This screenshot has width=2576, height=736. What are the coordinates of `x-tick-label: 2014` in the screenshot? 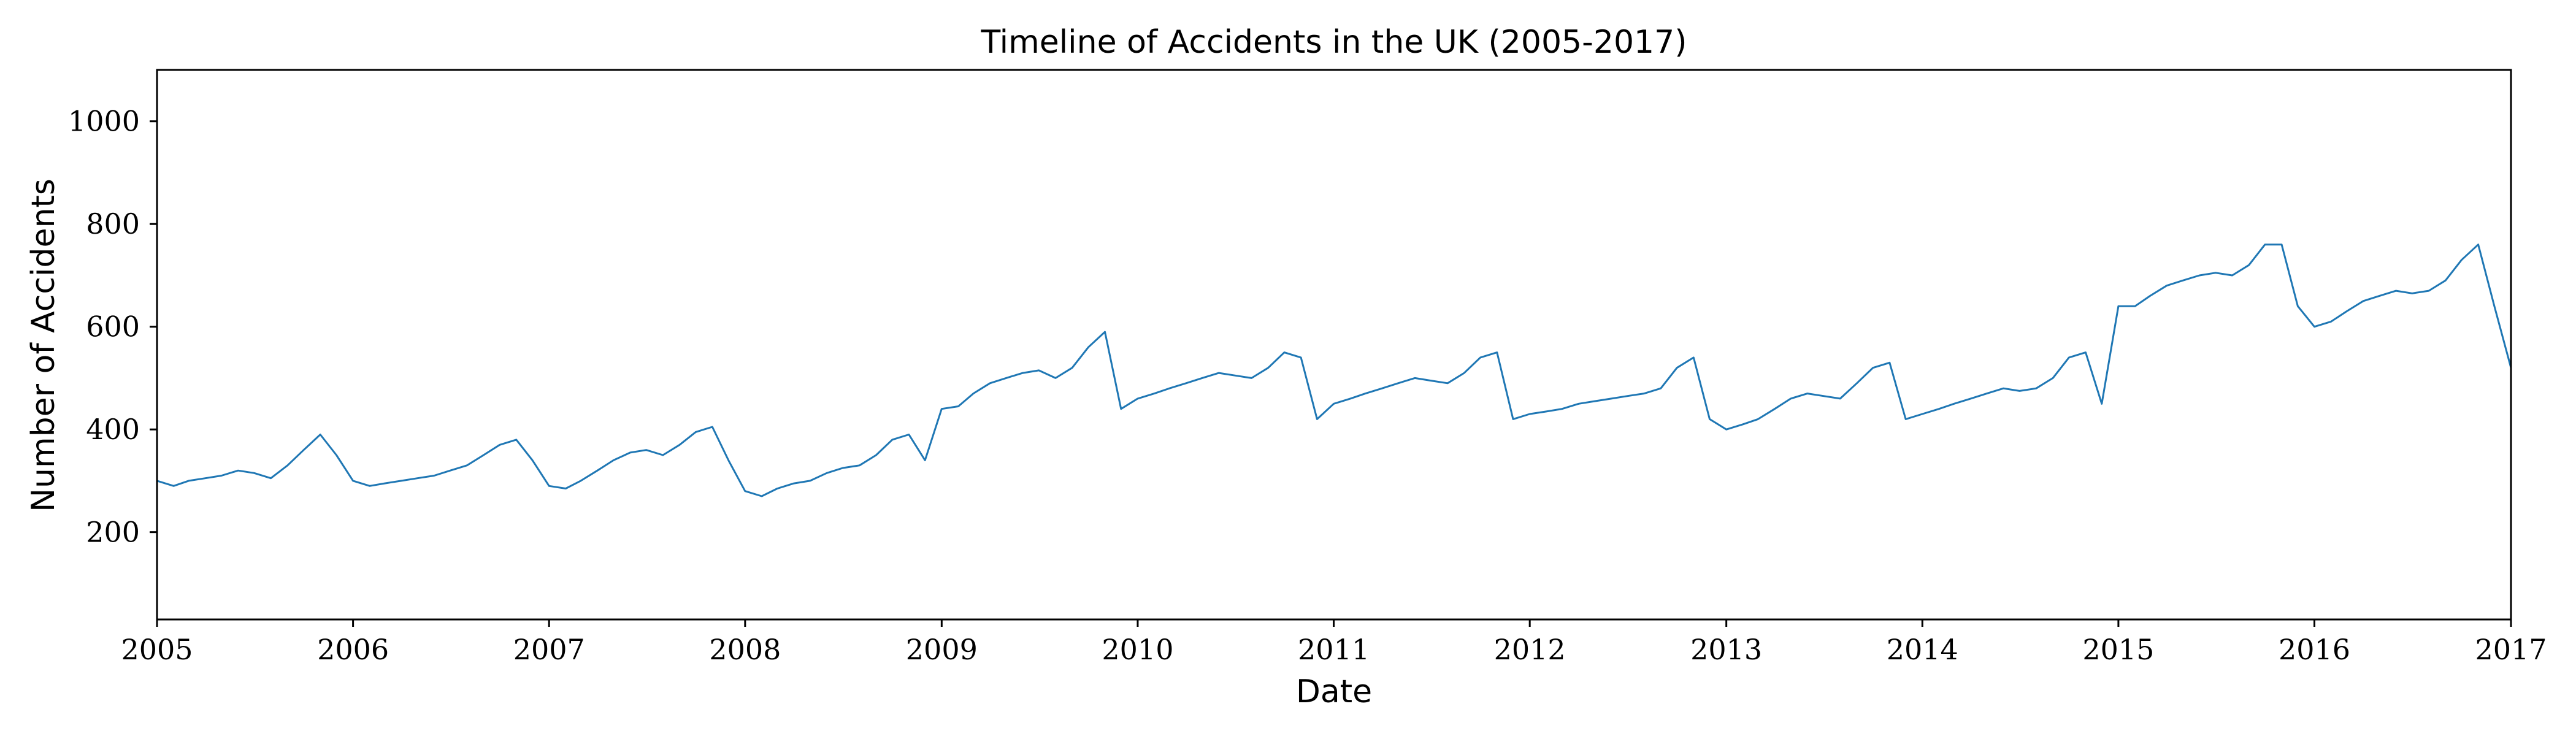 It's located at (1922, 649).